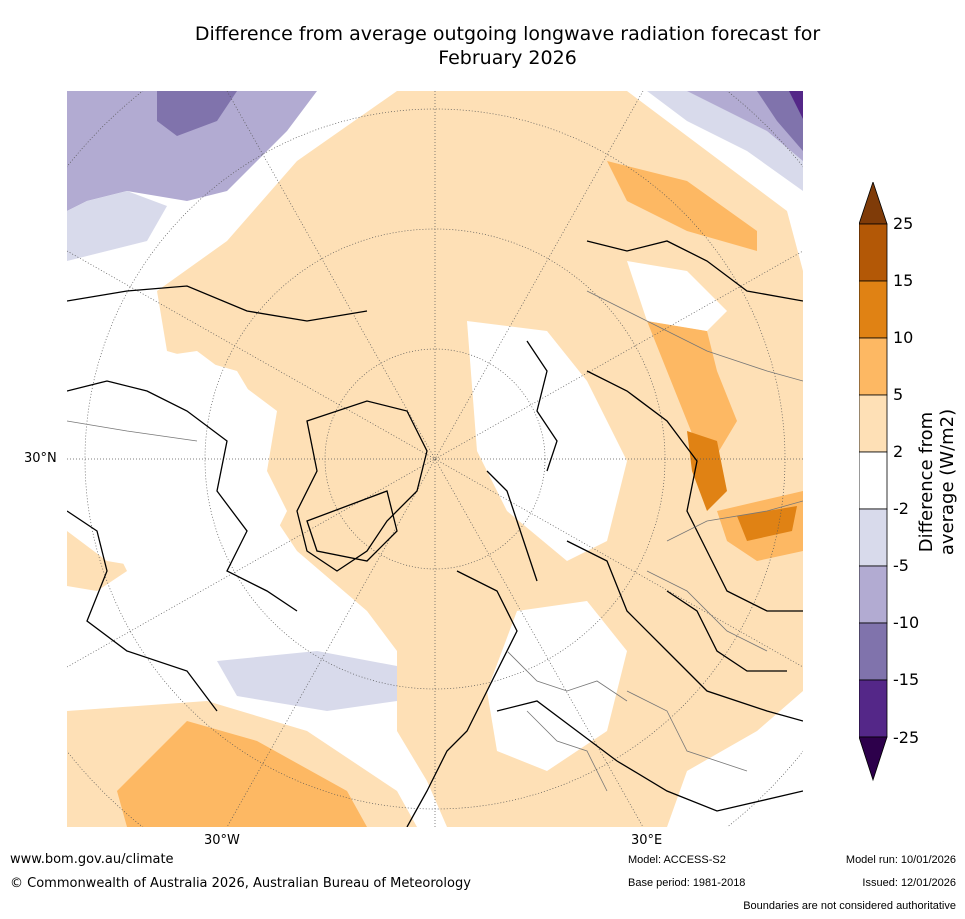  Describe the element at coordinates (906, 622) in the screenshot. I see `colorbar-tick-minus10: -10` at that location.